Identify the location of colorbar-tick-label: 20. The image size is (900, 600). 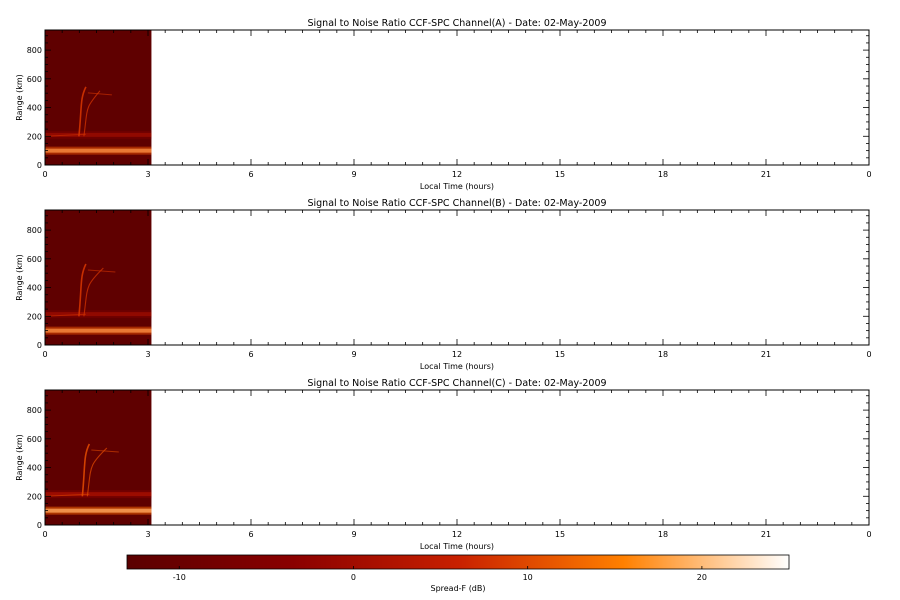
(702, 577).